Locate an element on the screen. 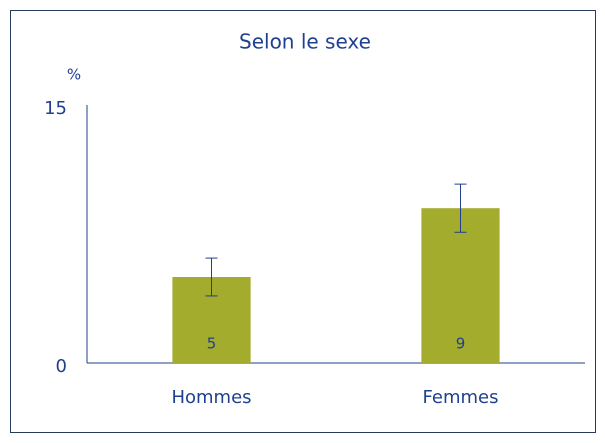 The image size is (605, 443). y-axis-label: % is located at coordinates (74, 75).